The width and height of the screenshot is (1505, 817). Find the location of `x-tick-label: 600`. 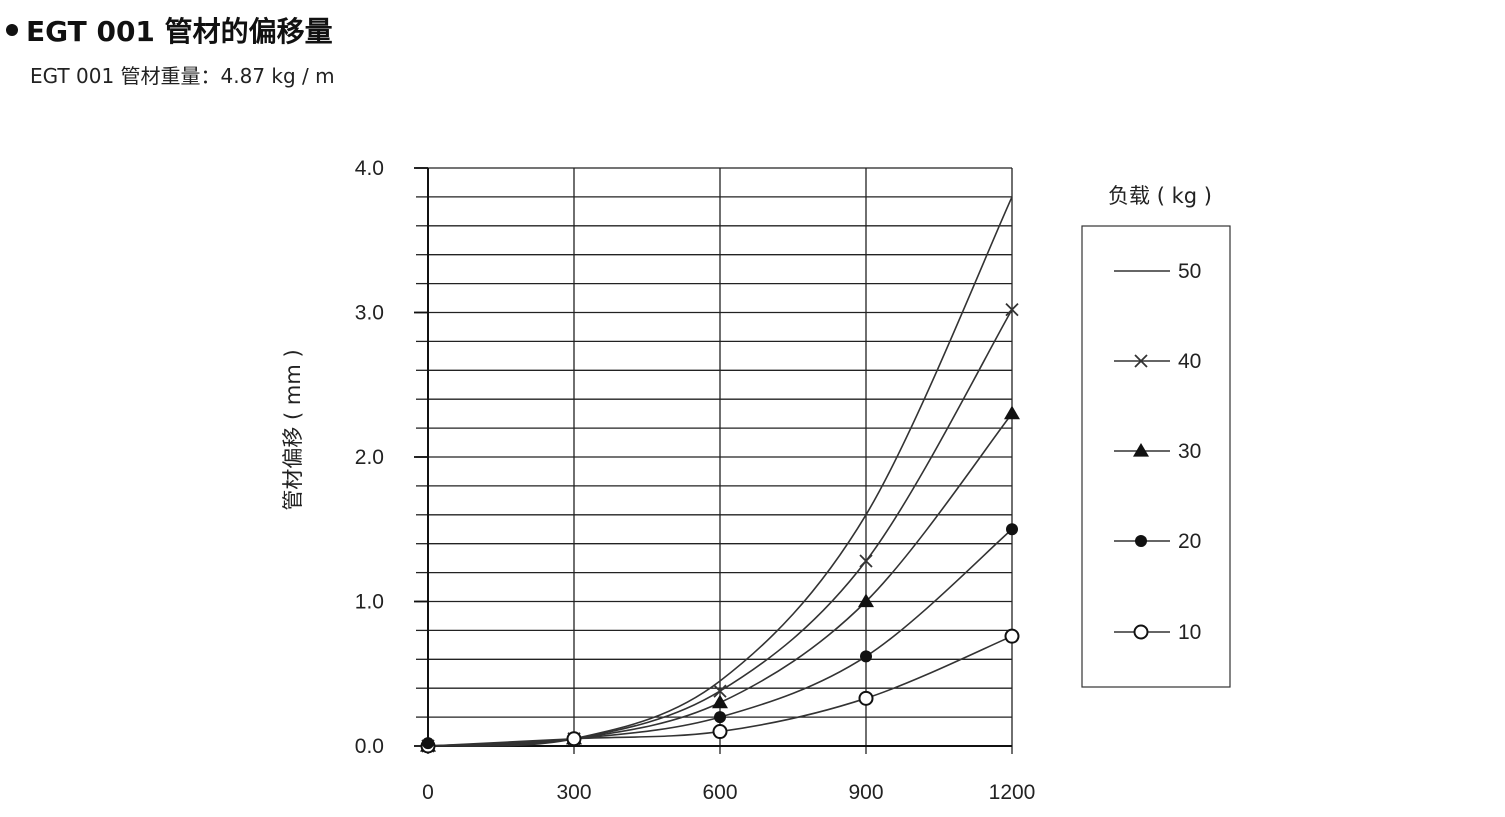

x-tick-label: 600 is located at coordinates (719, 792).